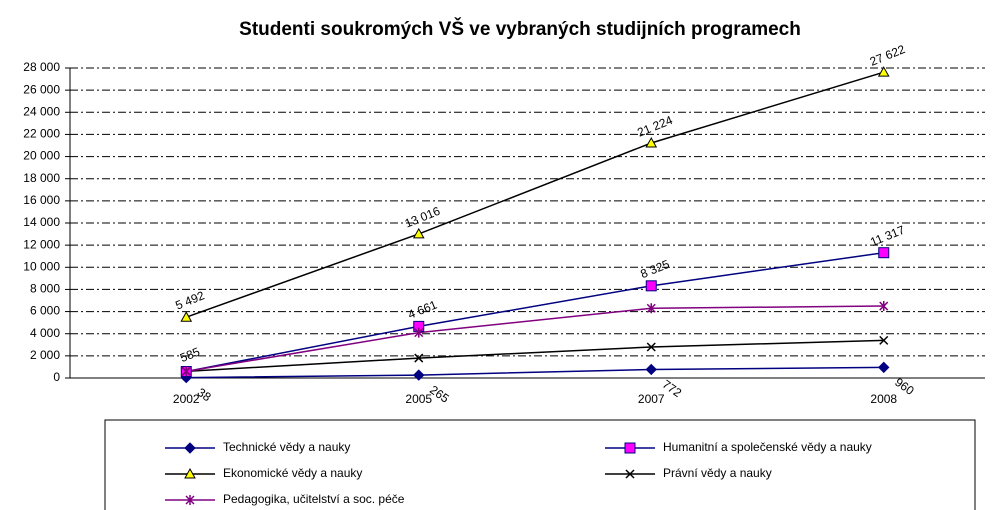  I want to click on legend-item: Právní vědy a nauky, so click(688, 473).